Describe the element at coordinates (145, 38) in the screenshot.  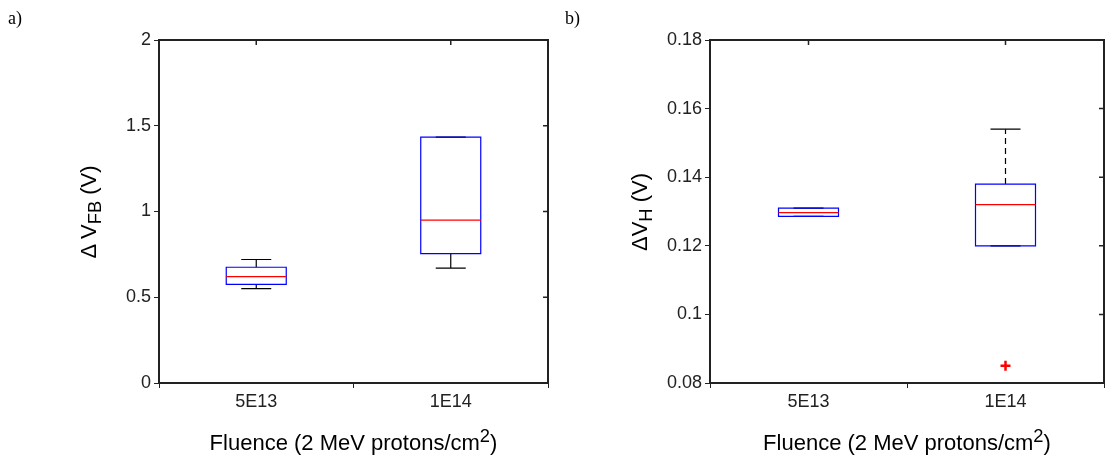
I see `y-tick-label: 2` at that location.